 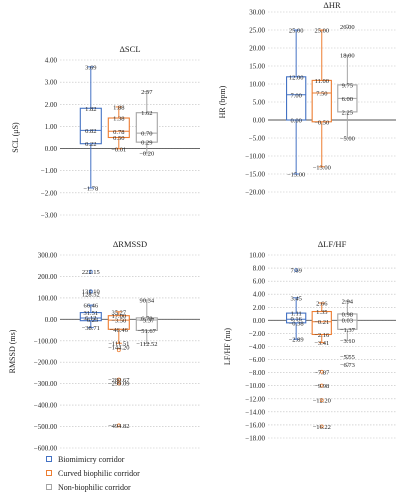 What do you see at coordinates (12, 351) in the screenshot?
I see `y-axis-label: RMSSD (ms)` at bounding box center [12, 351].